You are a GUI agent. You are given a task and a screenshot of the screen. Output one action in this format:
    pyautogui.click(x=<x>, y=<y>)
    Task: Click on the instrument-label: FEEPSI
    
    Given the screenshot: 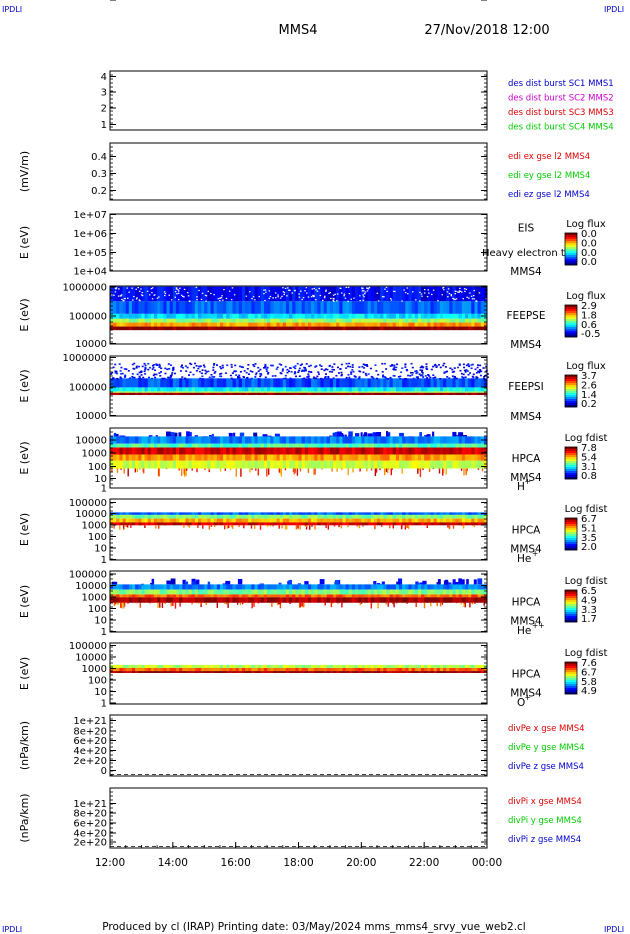 What is the action you would take?
    pyautogui.click(x=525, y=387)
    